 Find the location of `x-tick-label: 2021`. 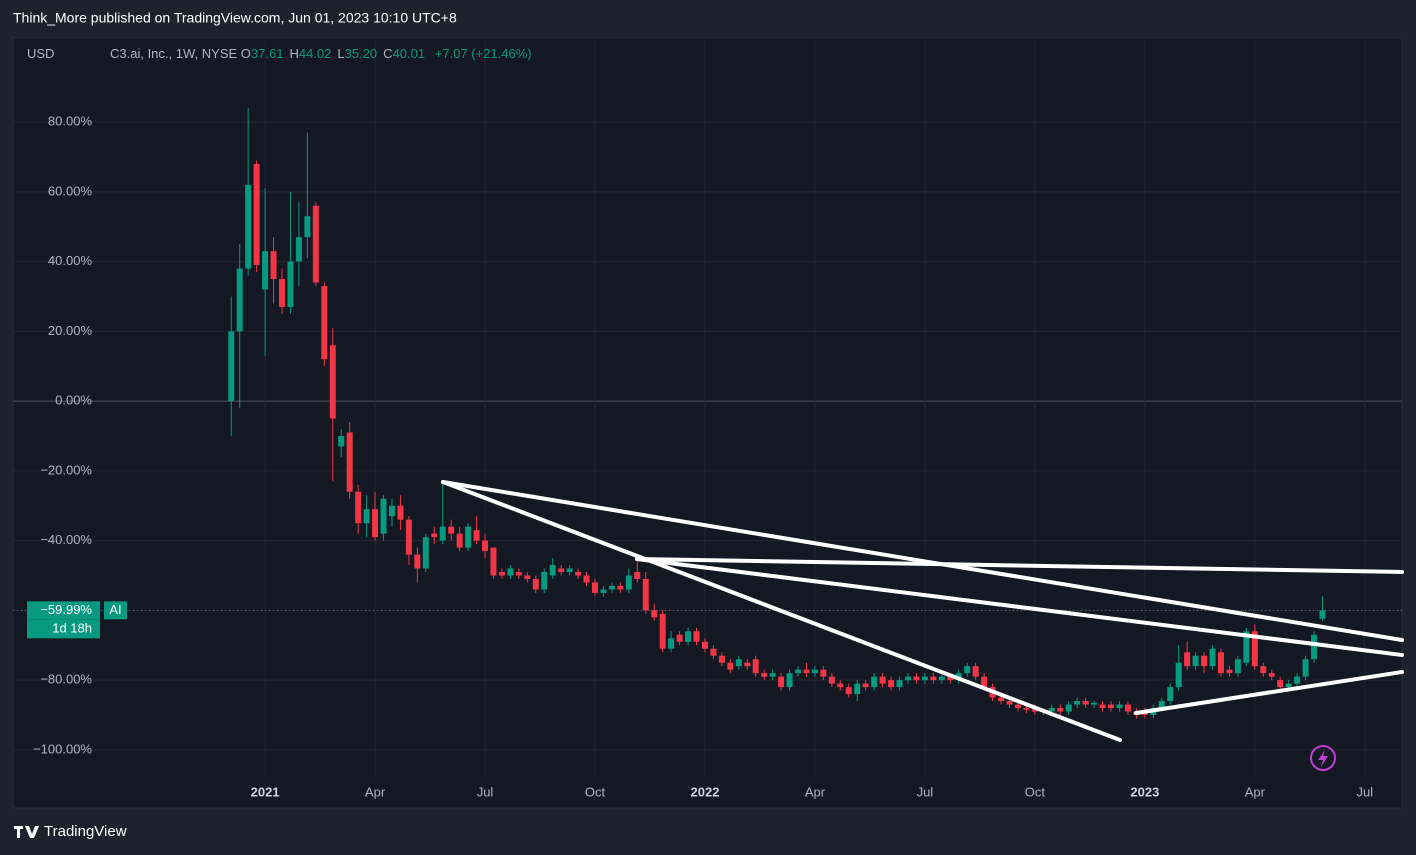

x-tick-label: 2021 is located at coordinates (265, 791).